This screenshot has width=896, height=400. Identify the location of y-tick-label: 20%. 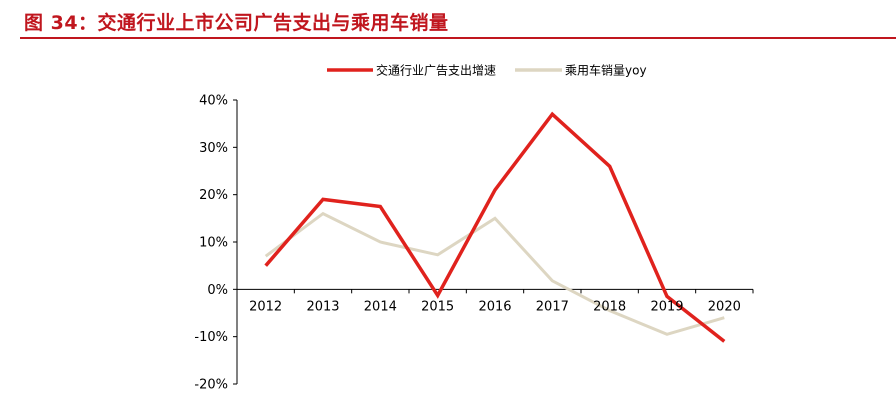
(213, 195).